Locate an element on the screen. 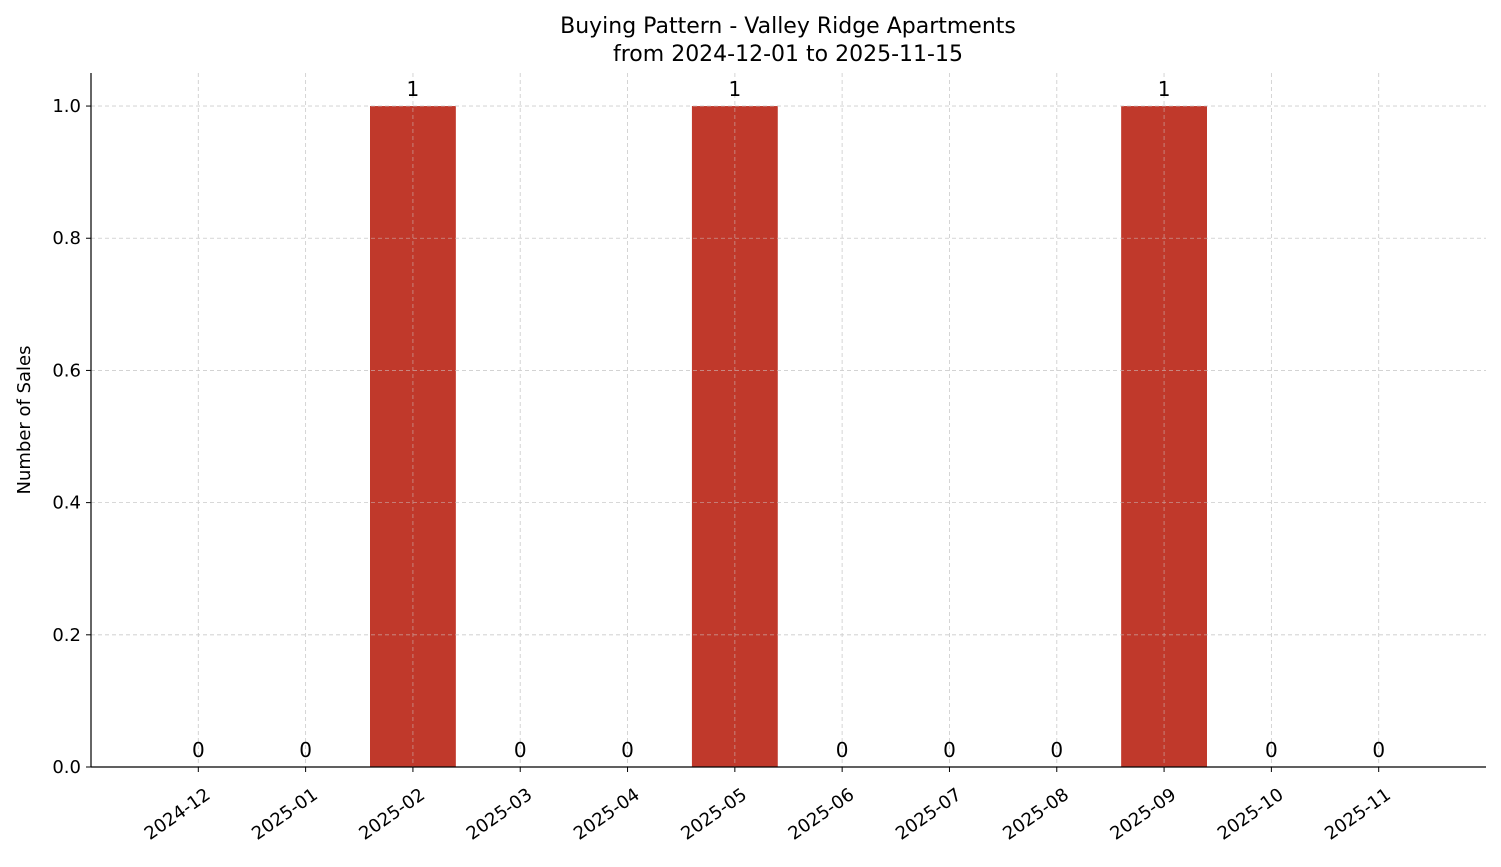 This screenshot has height=867, width=1501. y-tick-label: 0.2 is located at coordinates (66, 635).